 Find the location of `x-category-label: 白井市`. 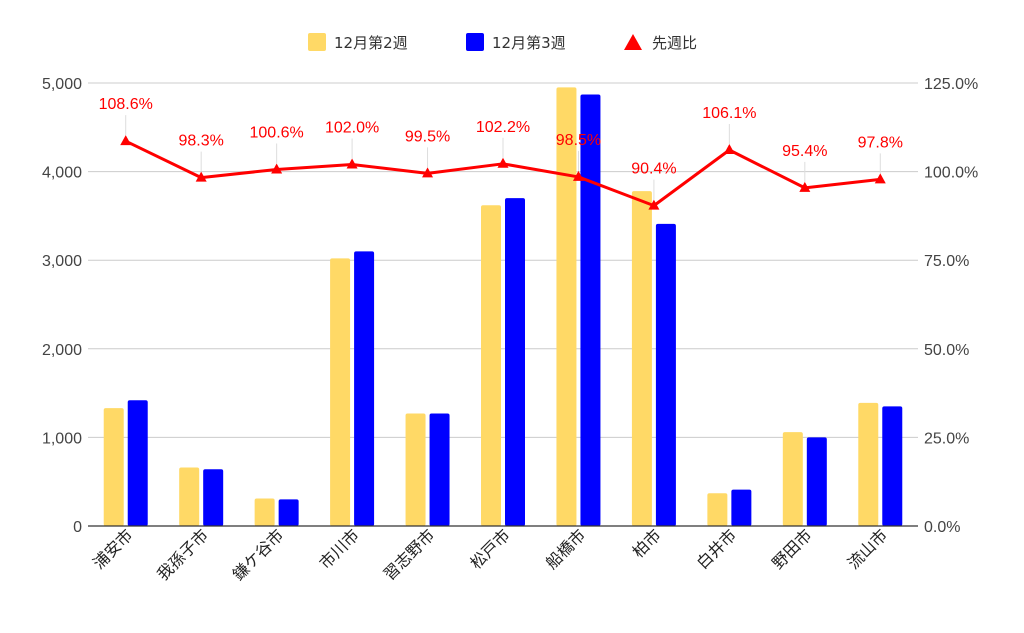

x-category-label: 白井市 is located at coordinates (716, 548).